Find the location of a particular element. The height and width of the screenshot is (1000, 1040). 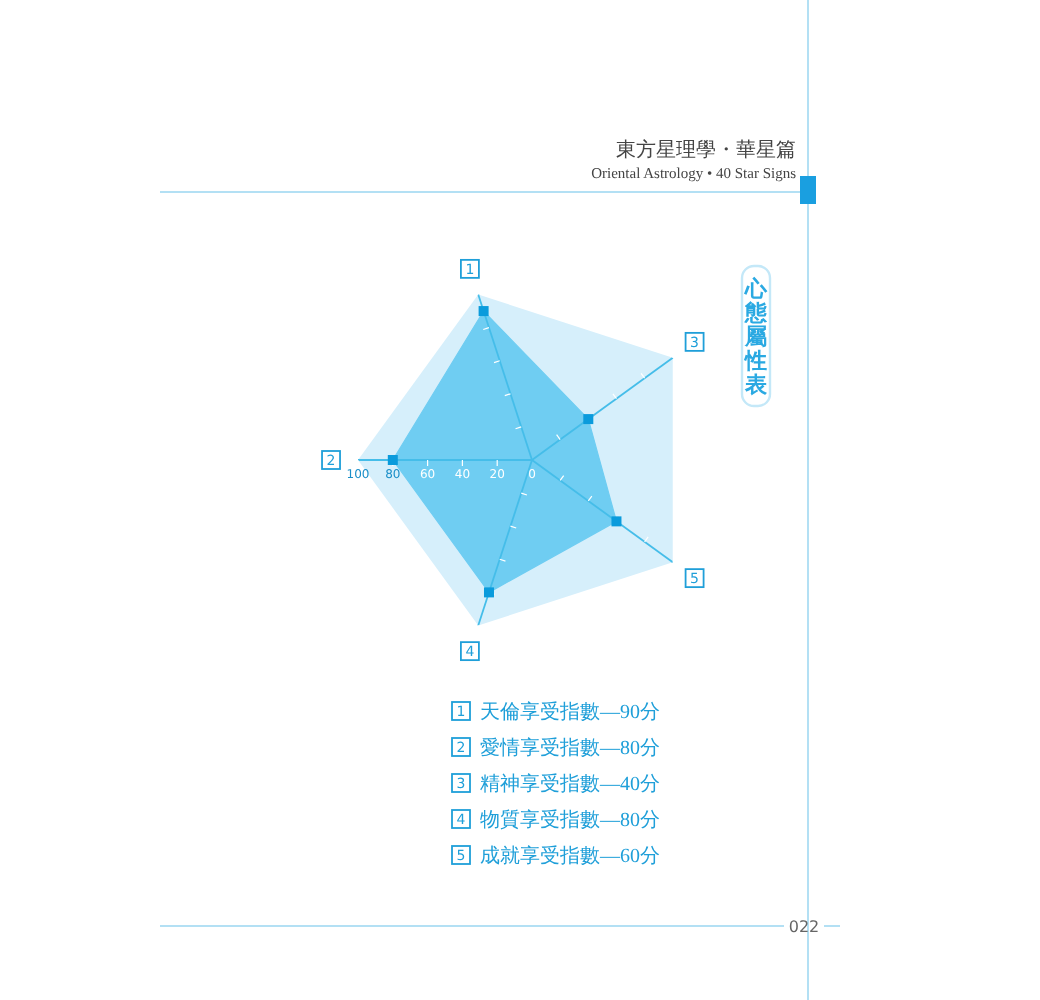

text: 精神享受指數—40分 is located at coordinates (570, 784).